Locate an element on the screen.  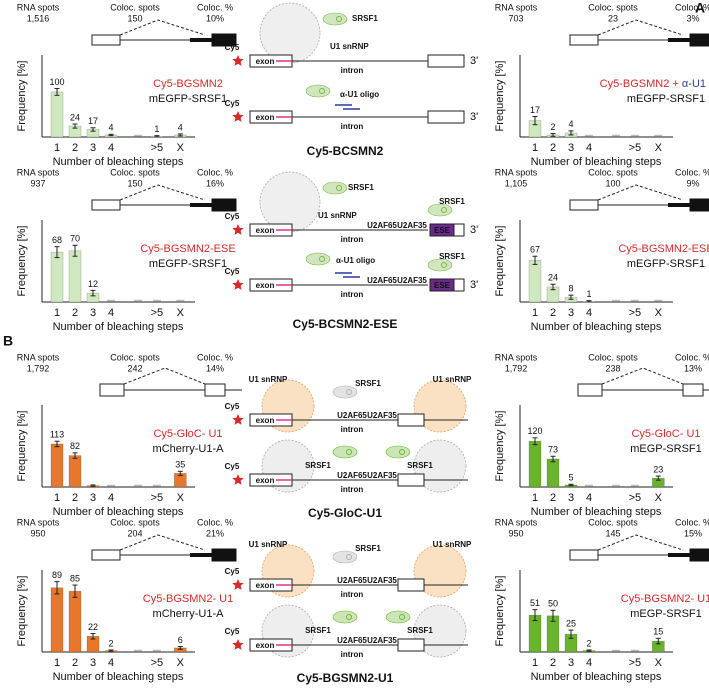
x-tick-label: X is located at coordinates (181, 148).